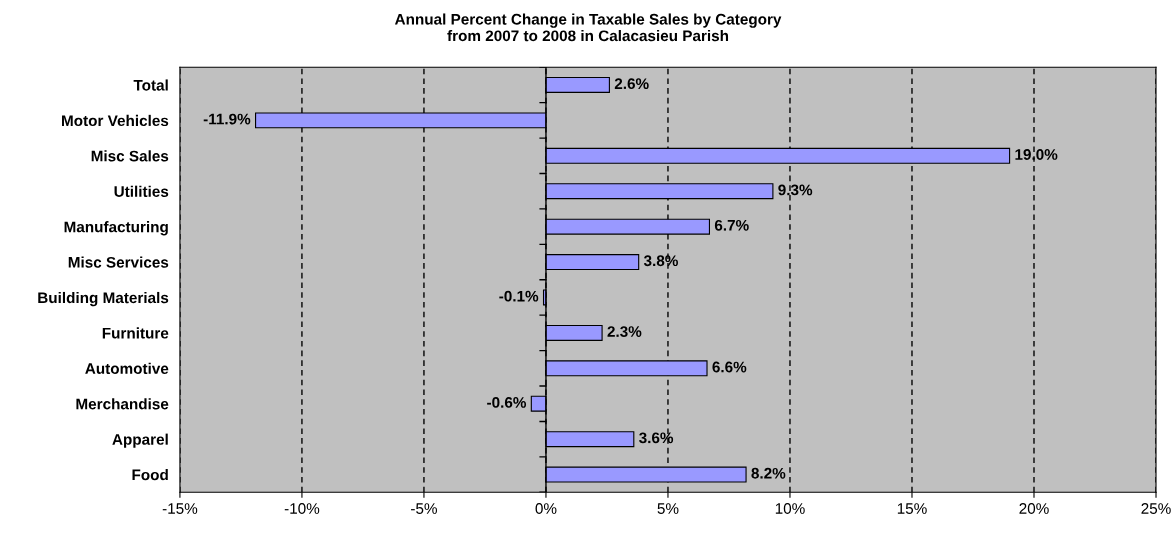 The width and height of the screenshot is (1176, 538). Describe the element at coordinates (1034, 508) in the screenshot. I see `x-tick-label: 20%` at that location.